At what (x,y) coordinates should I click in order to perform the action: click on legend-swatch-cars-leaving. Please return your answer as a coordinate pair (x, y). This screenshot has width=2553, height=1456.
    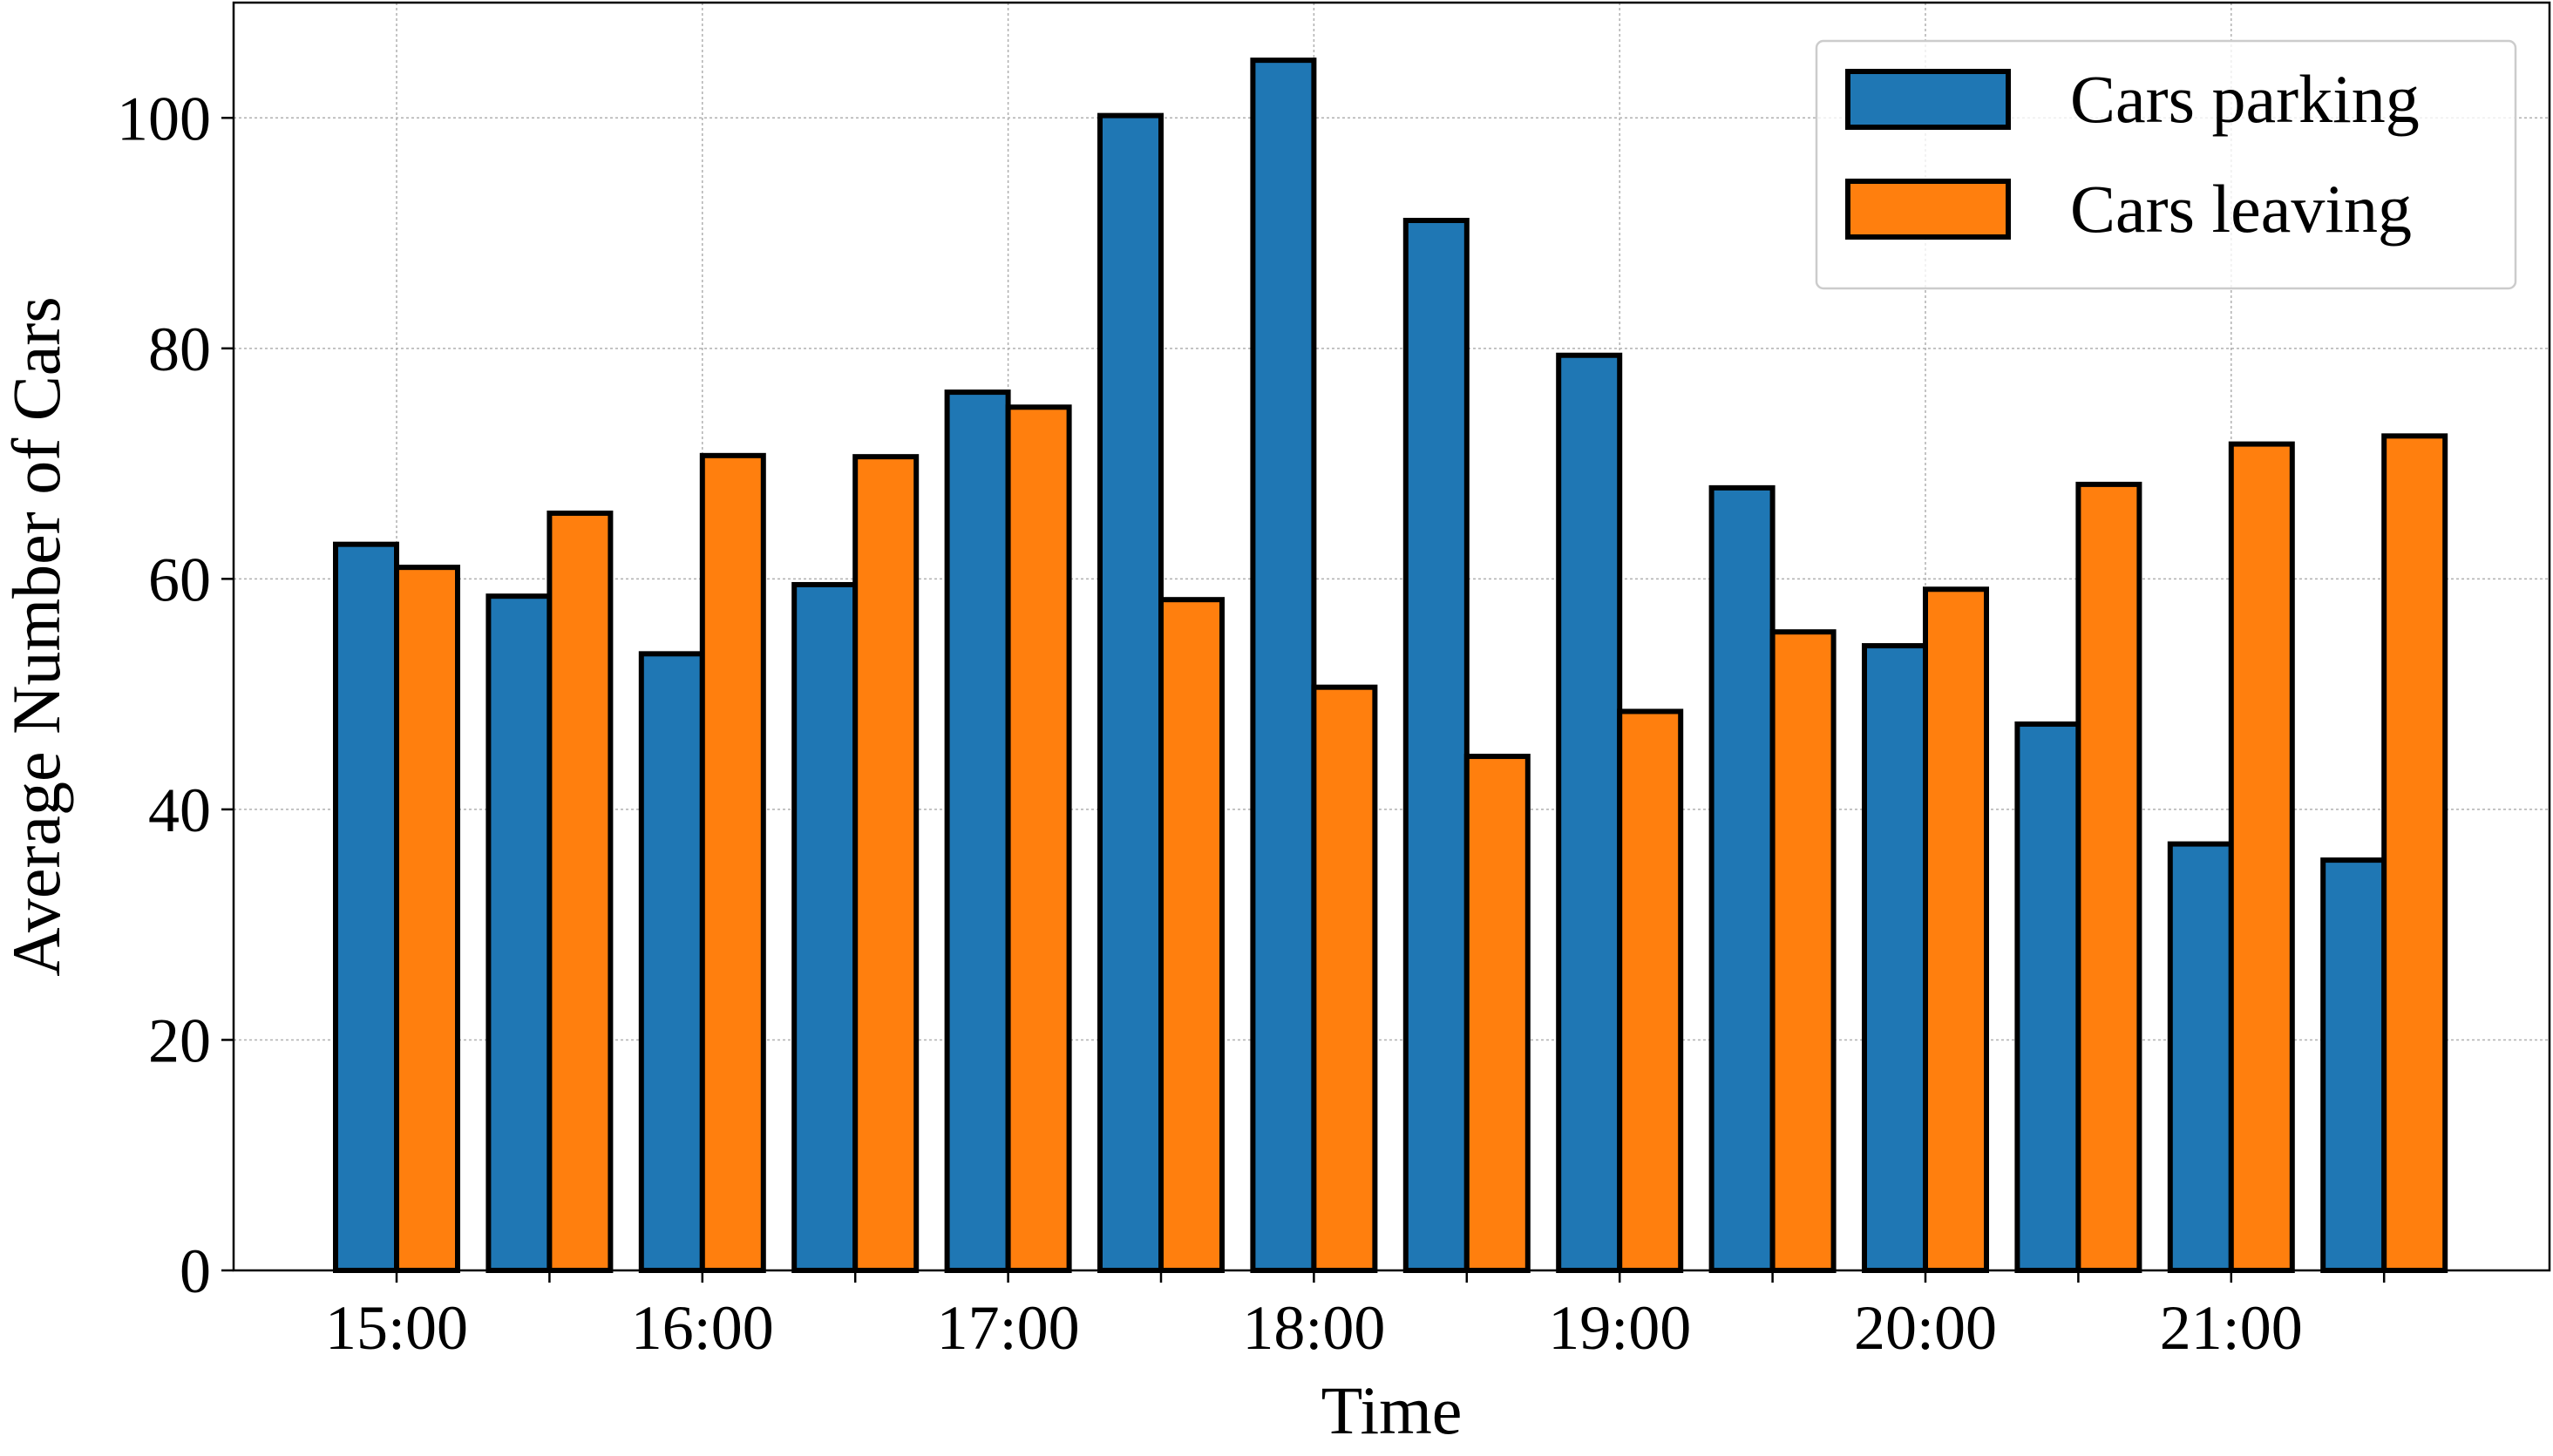
    Looking at the image, I should click on (1928, 209).